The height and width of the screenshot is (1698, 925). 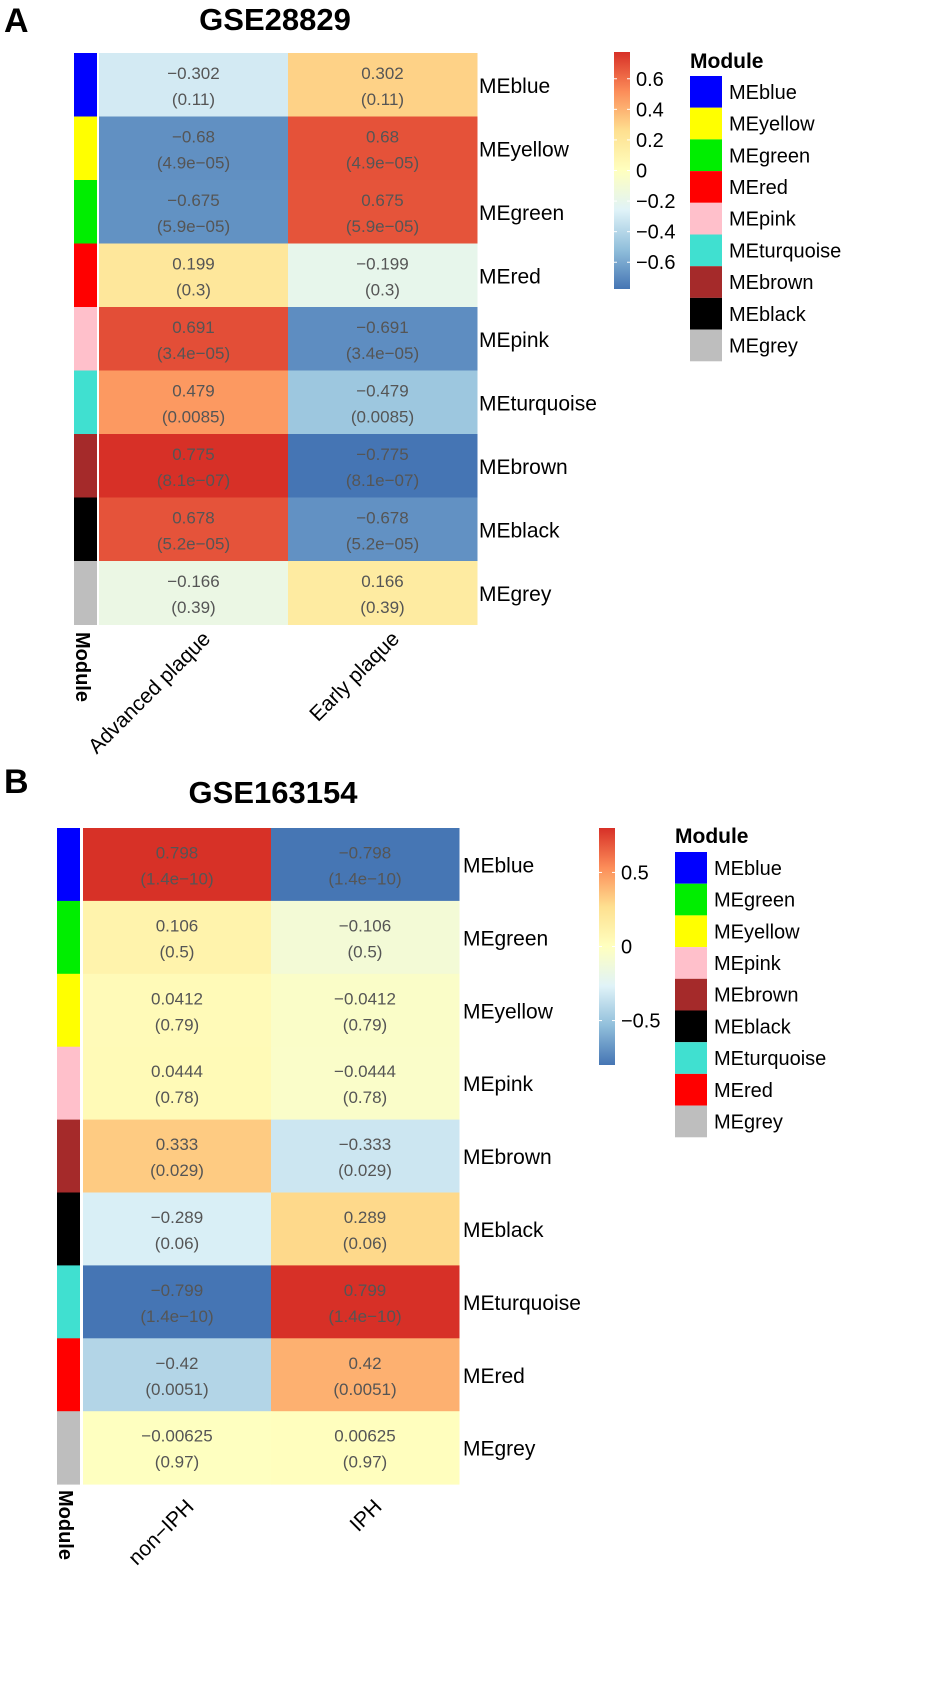 What do you see at coordinates (85, 402) in the screenshot?
I see `module-color-strip-meturquoise` at bounding box center [85, 402].